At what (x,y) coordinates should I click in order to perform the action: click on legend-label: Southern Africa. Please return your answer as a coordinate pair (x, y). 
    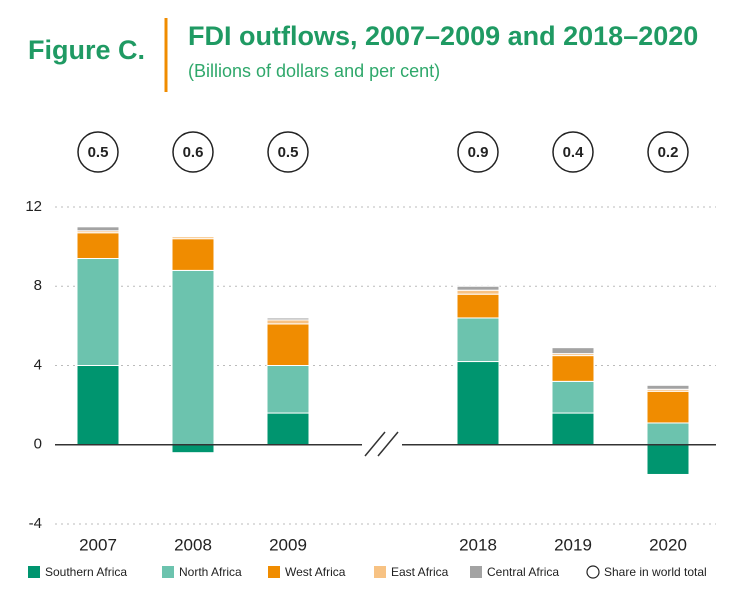
    Looking at the image, I should click on (86, 572).